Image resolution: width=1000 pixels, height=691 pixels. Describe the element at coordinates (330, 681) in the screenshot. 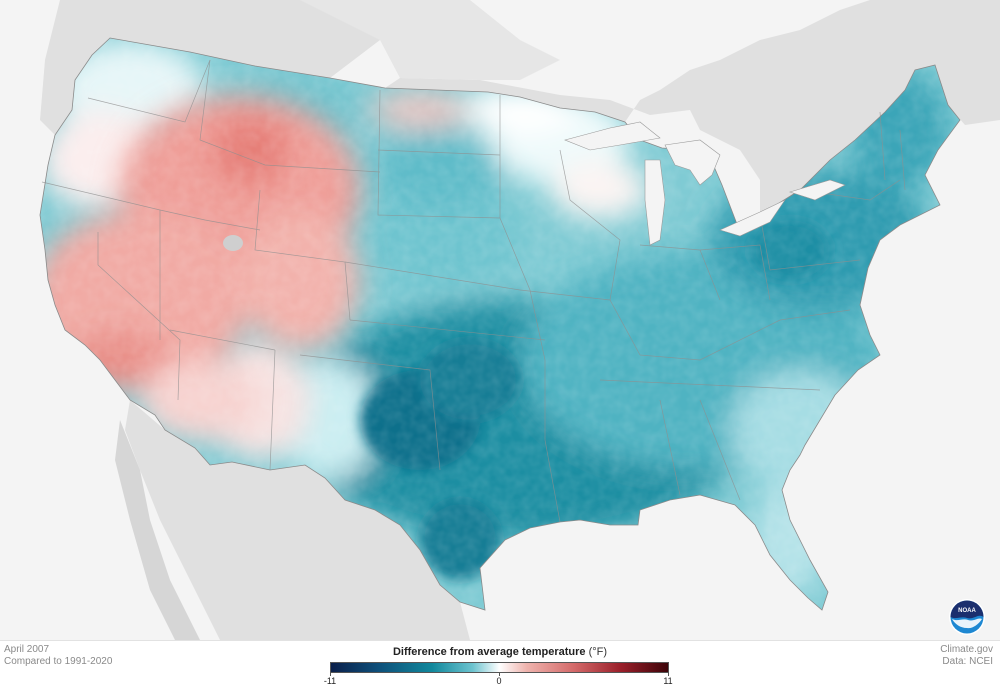

I see `legend-tick-label-min: -11` at that location.